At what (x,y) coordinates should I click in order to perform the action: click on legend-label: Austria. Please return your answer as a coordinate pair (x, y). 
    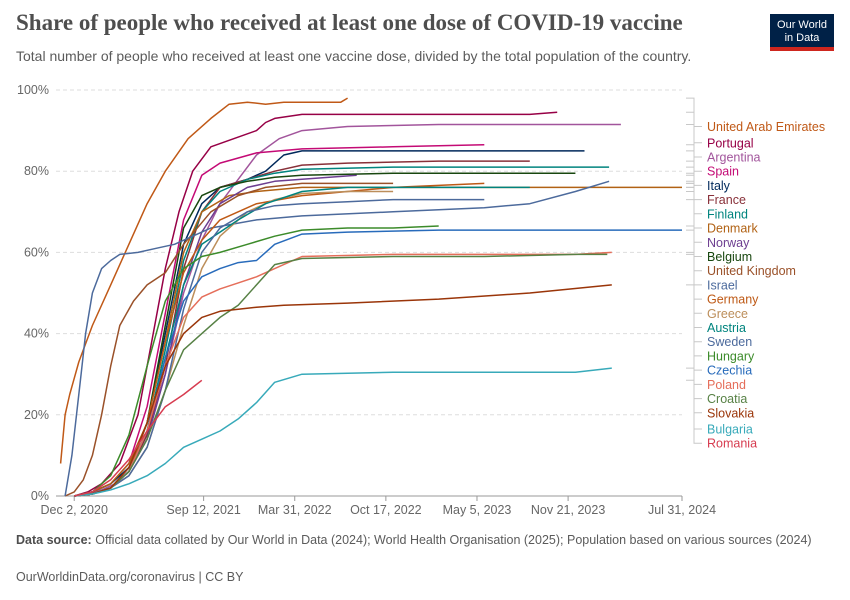
    Looking at the image, I should click on (726, 328).